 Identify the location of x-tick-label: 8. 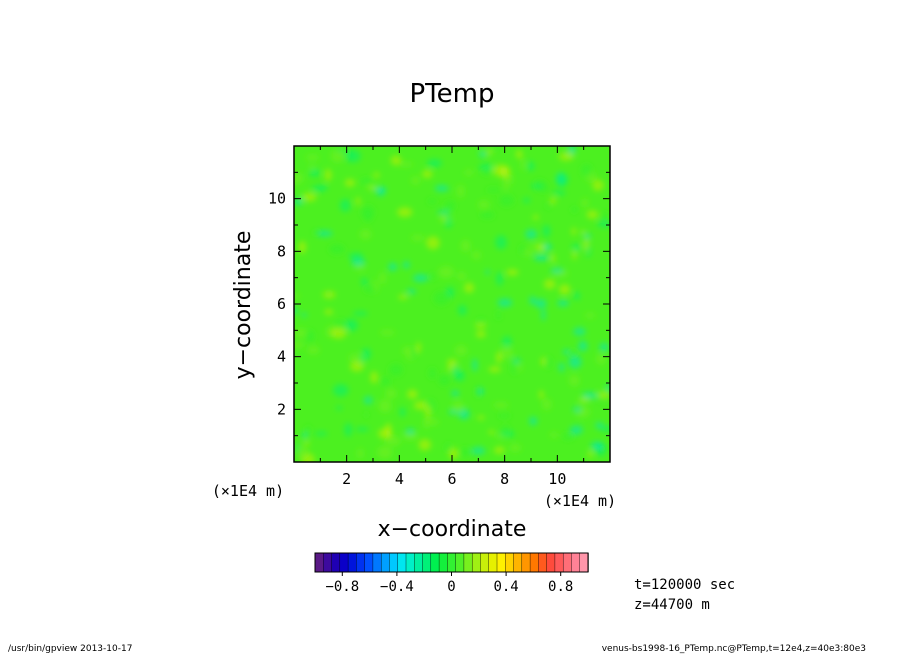
(504, 479).